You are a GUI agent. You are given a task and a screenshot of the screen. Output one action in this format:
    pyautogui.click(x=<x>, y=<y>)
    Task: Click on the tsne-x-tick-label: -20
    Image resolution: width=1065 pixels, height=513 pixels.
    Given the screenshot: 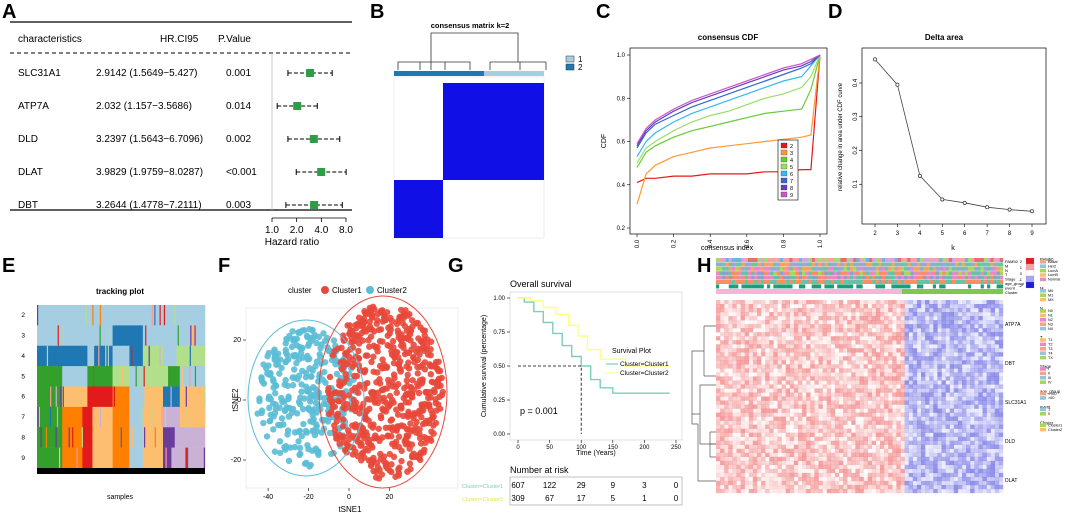 What is the action you would take?
    pyautogui.click(x=308, y=497)
    